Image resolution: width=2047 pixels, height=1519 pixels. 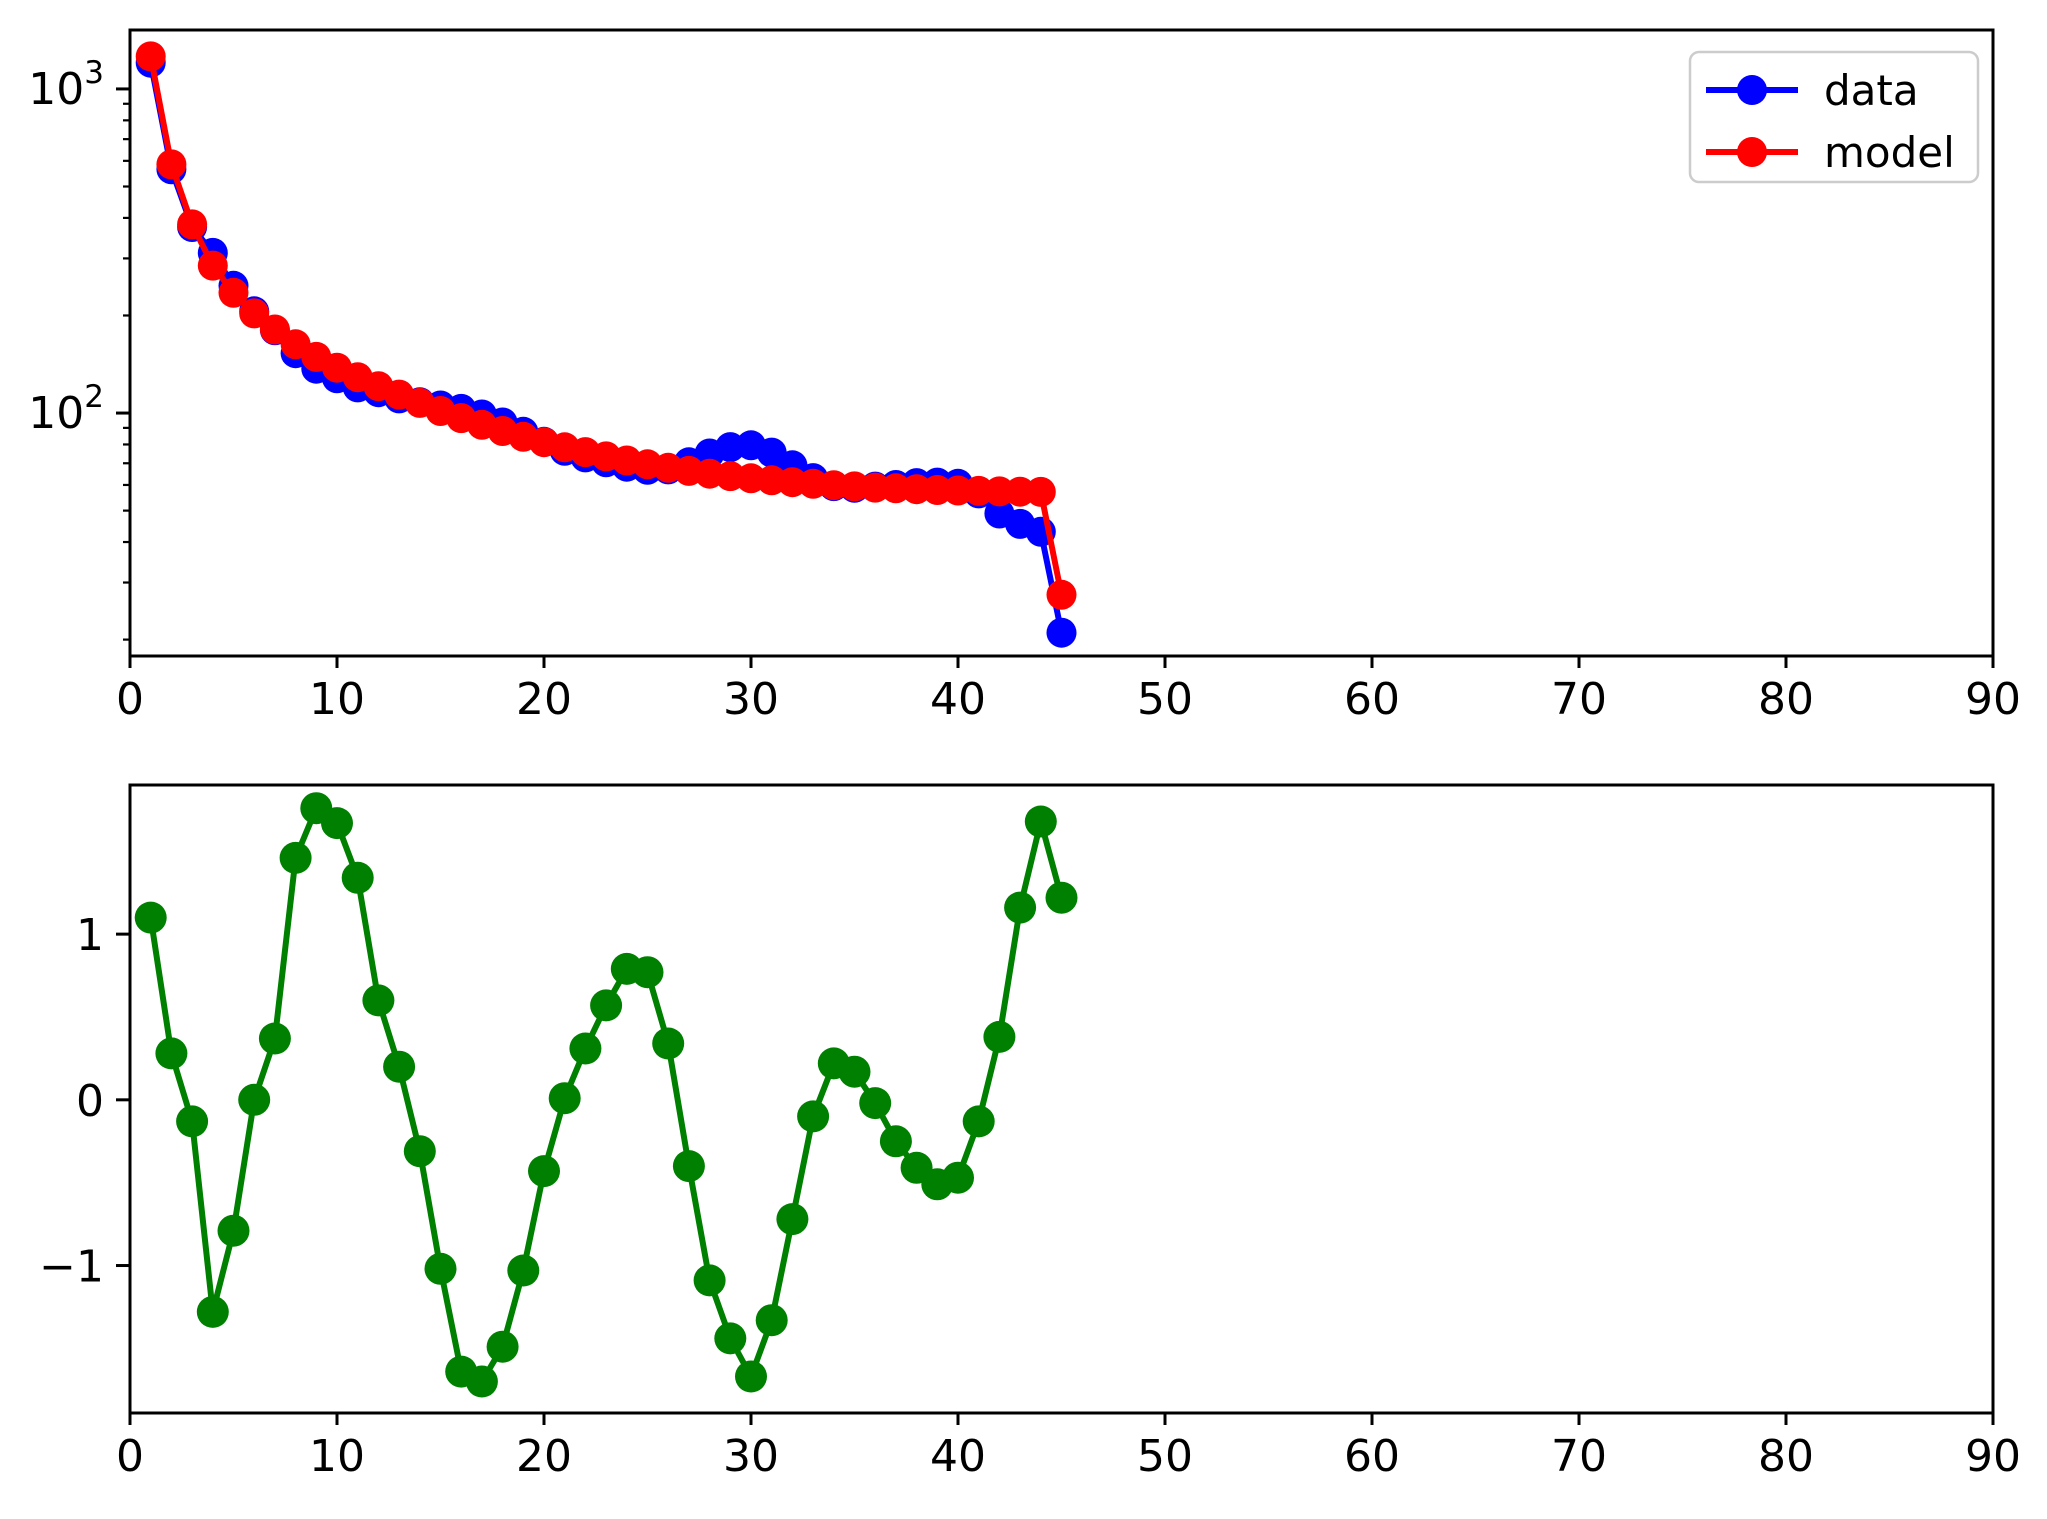 What do you see at coordinates (90, 1101) in the screenshot?
I see `y-tick-label: 0` at bounding box center [90, 1101].